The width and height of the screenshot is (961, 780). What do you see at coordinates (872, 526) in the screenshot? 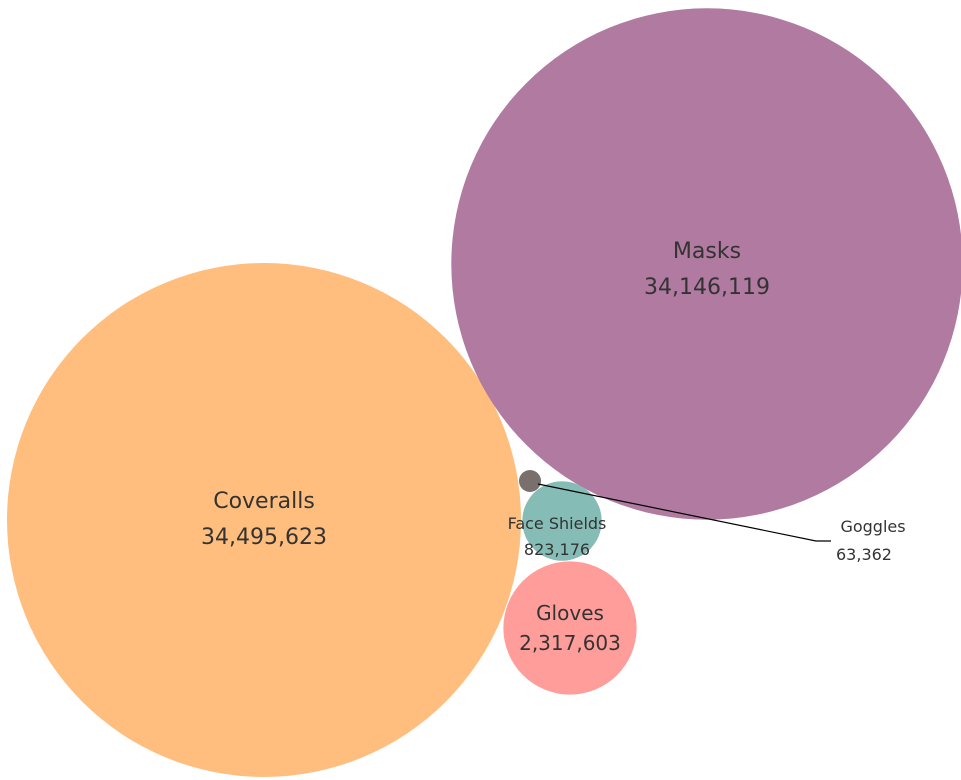
I see `bubble-name-goggles: Goggles` at bounding box center [872, 526].